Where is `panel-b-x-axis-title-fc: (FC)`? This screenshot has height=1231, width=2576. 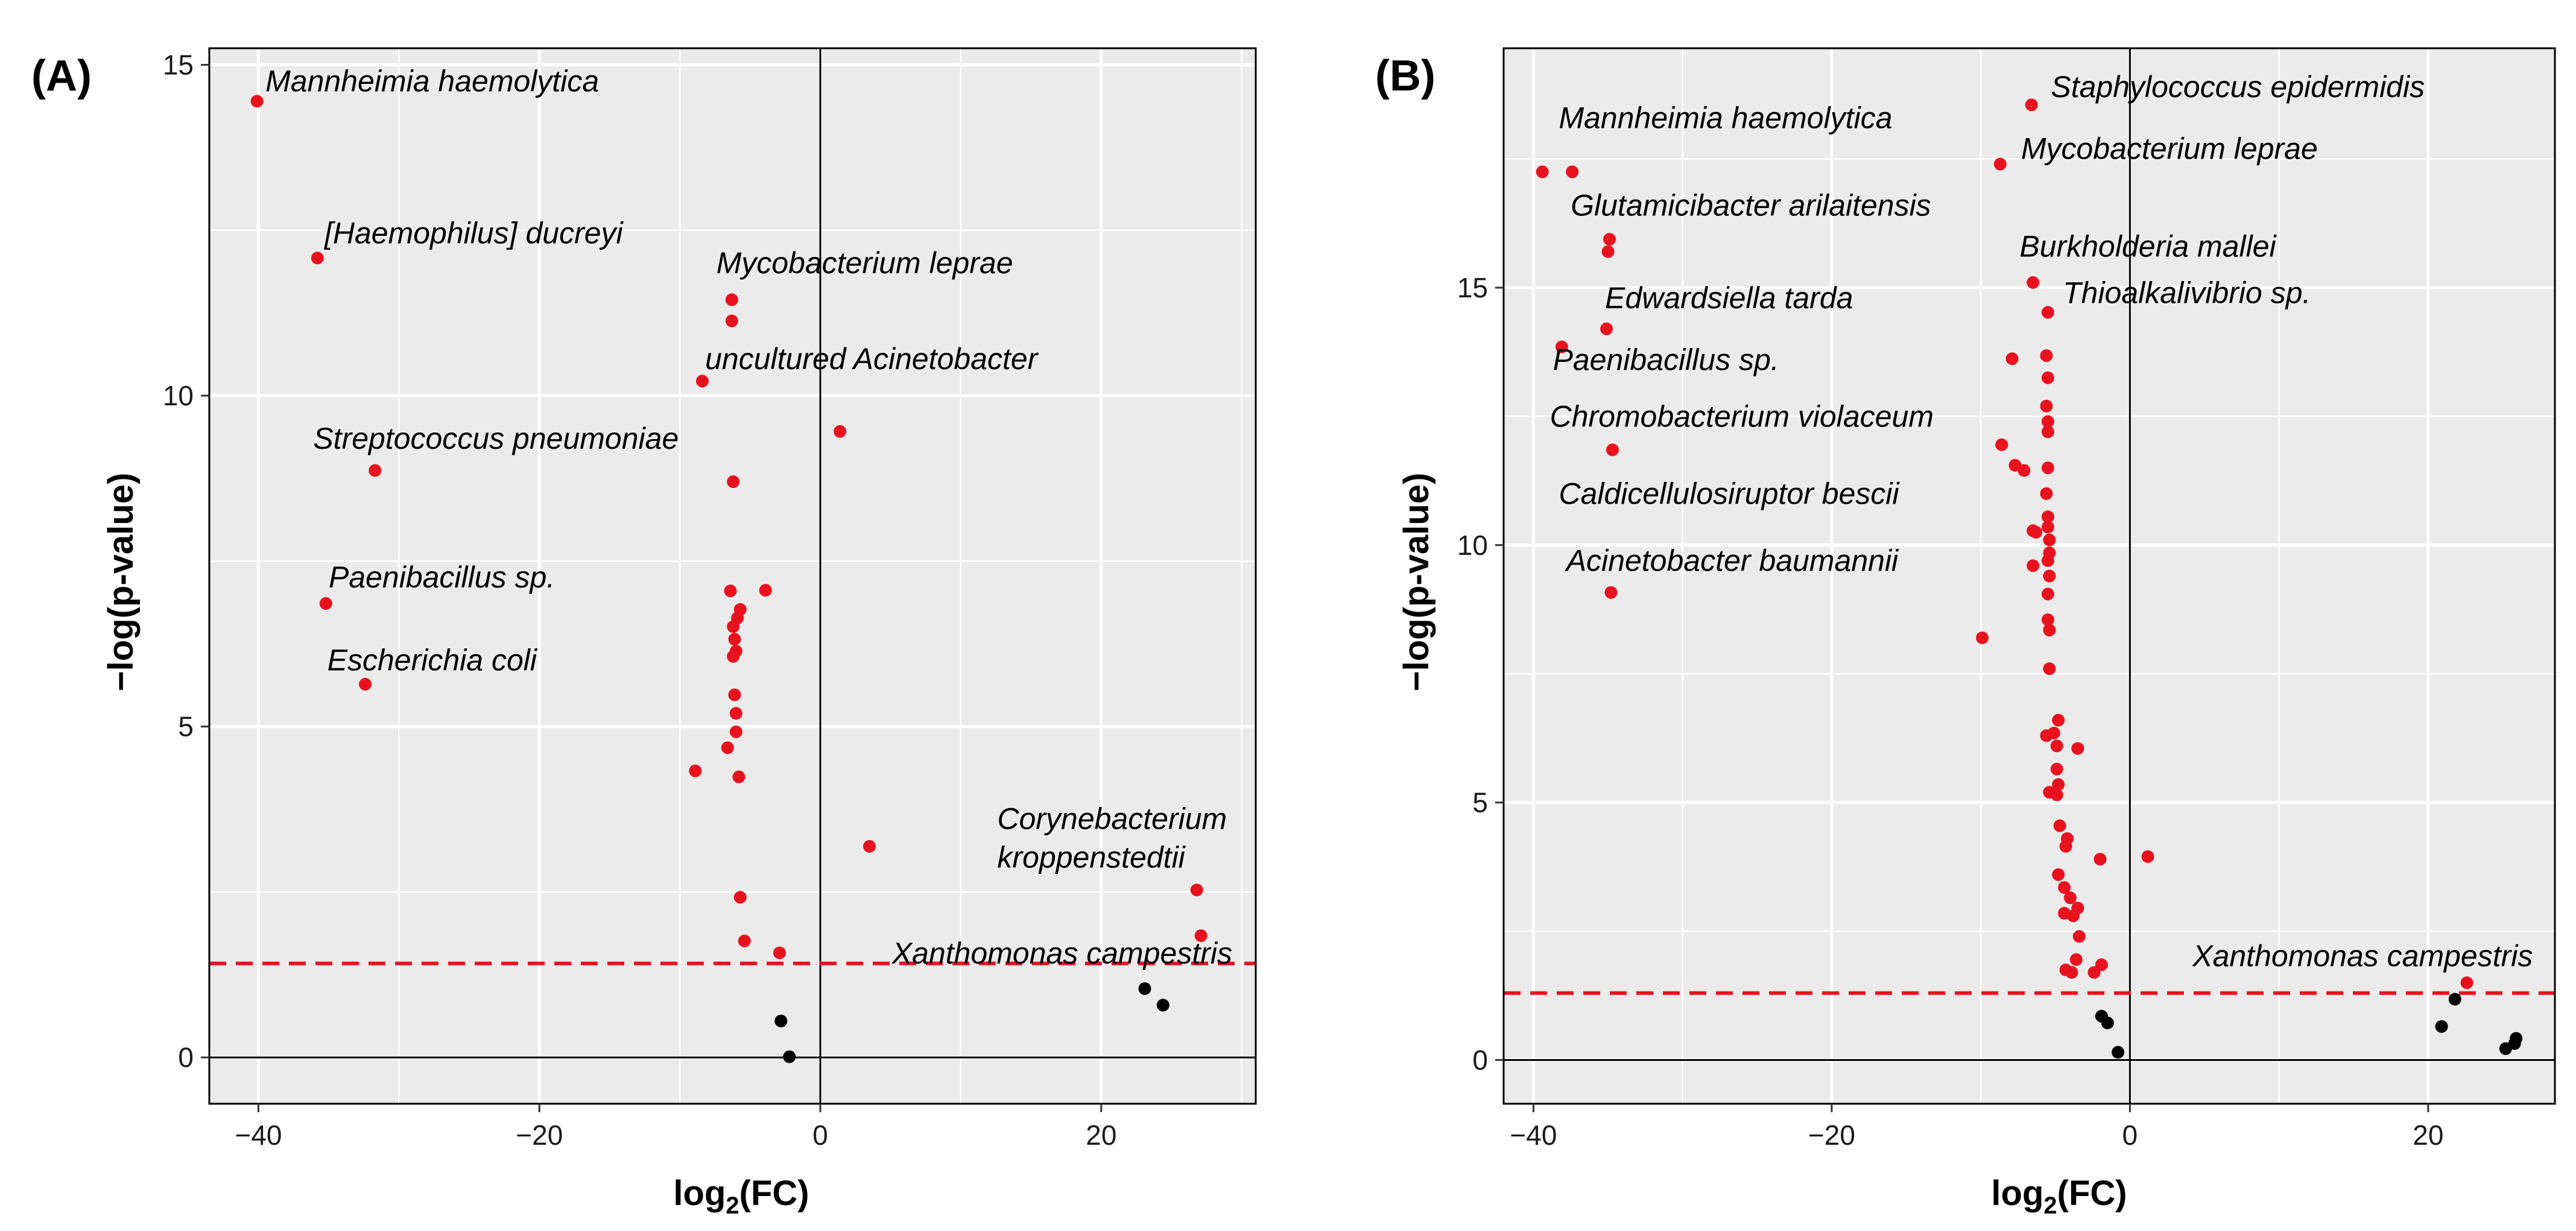
panel-b-x-axis-title-fc: (FC) is located at coordinates (2092, 1193).